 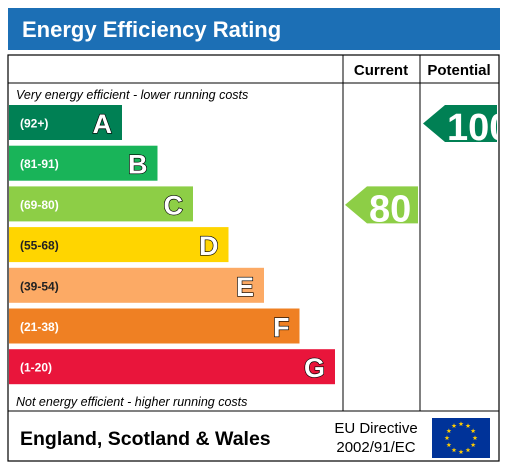 I want to click on current-rating-value: 80, so click(x=390, y=209).